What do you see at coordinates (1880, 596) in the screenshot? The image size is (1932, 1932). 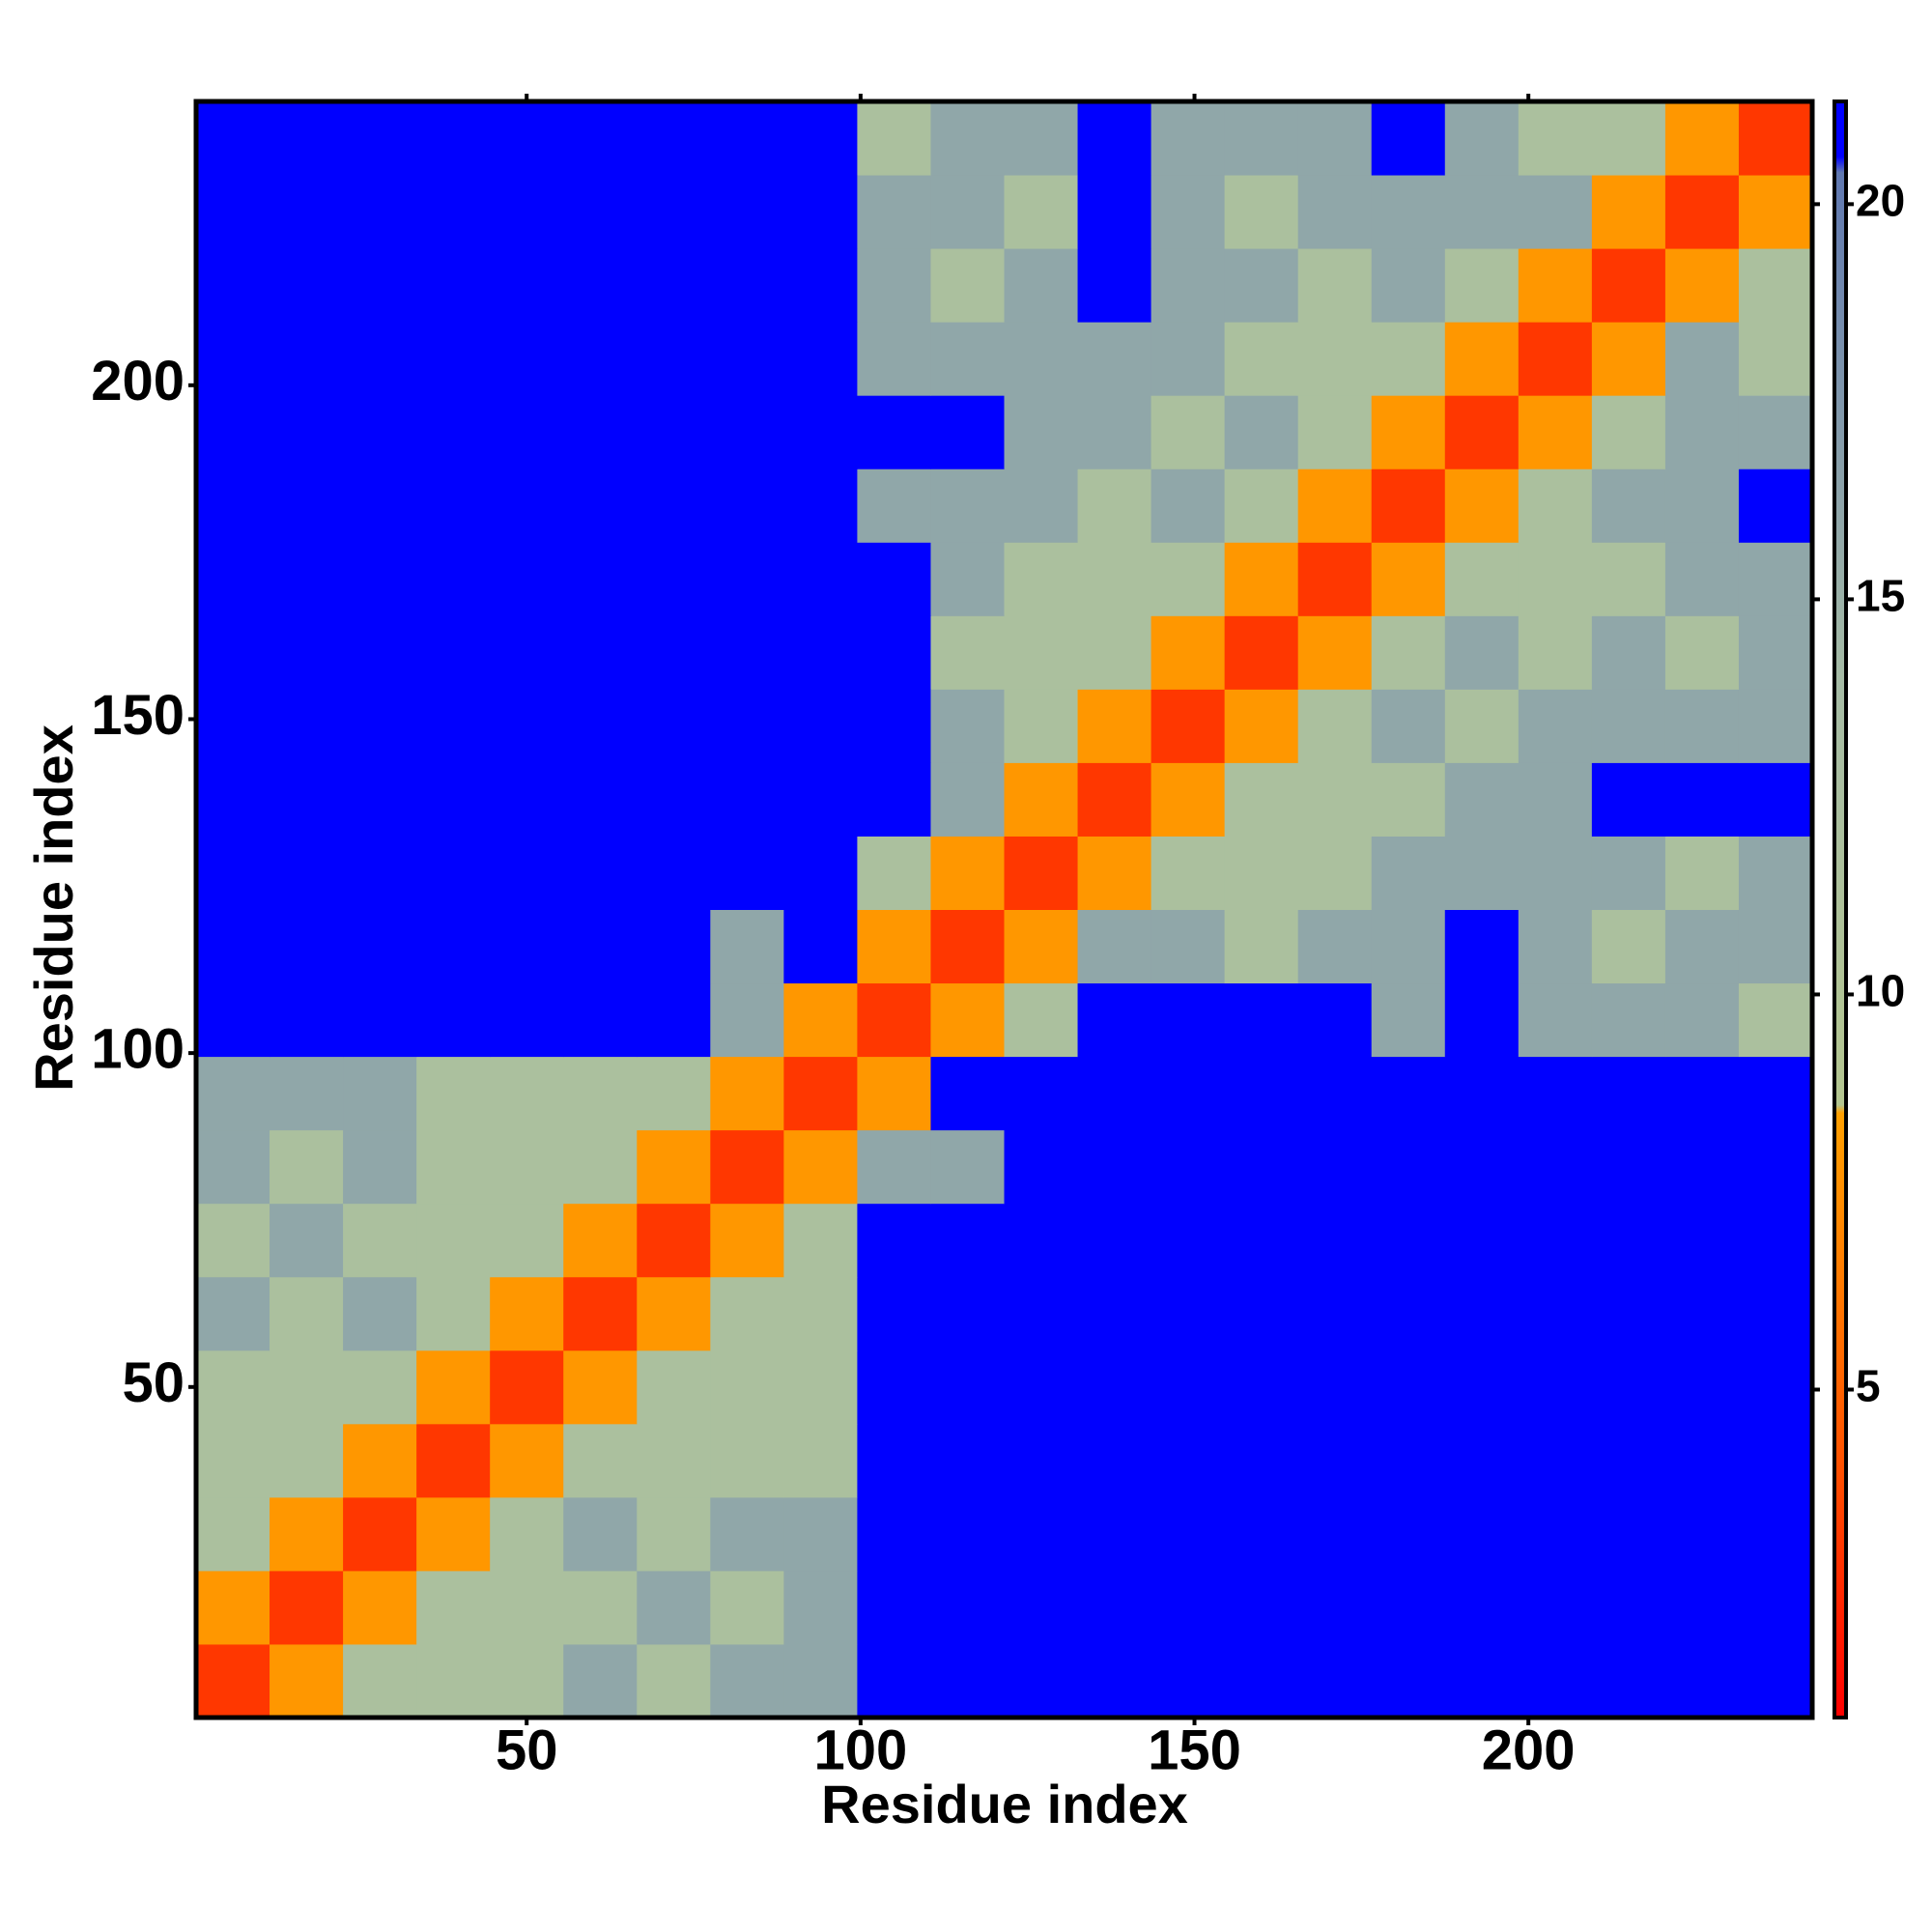 I see `colorbar-tick-label: 15` at bounding box center [1880, 596].